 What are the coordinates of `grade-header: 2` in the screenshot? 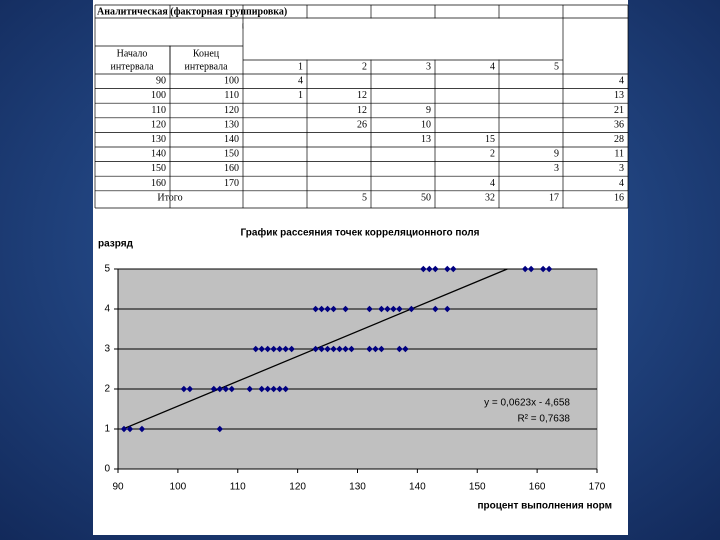 It's located at (364, 66).